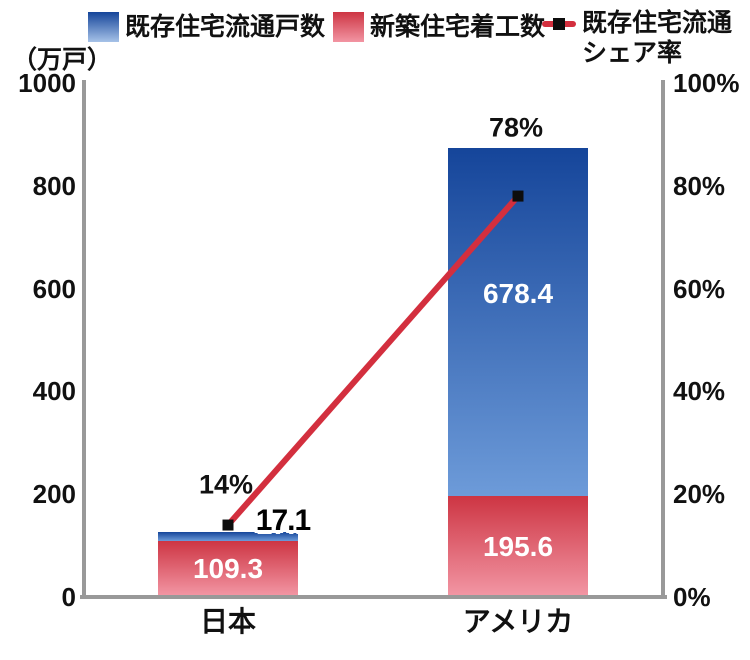  Describe the element at coordinates (54, 391) in the screenshot. I see `left-axis-tick-label: 400` at that location.